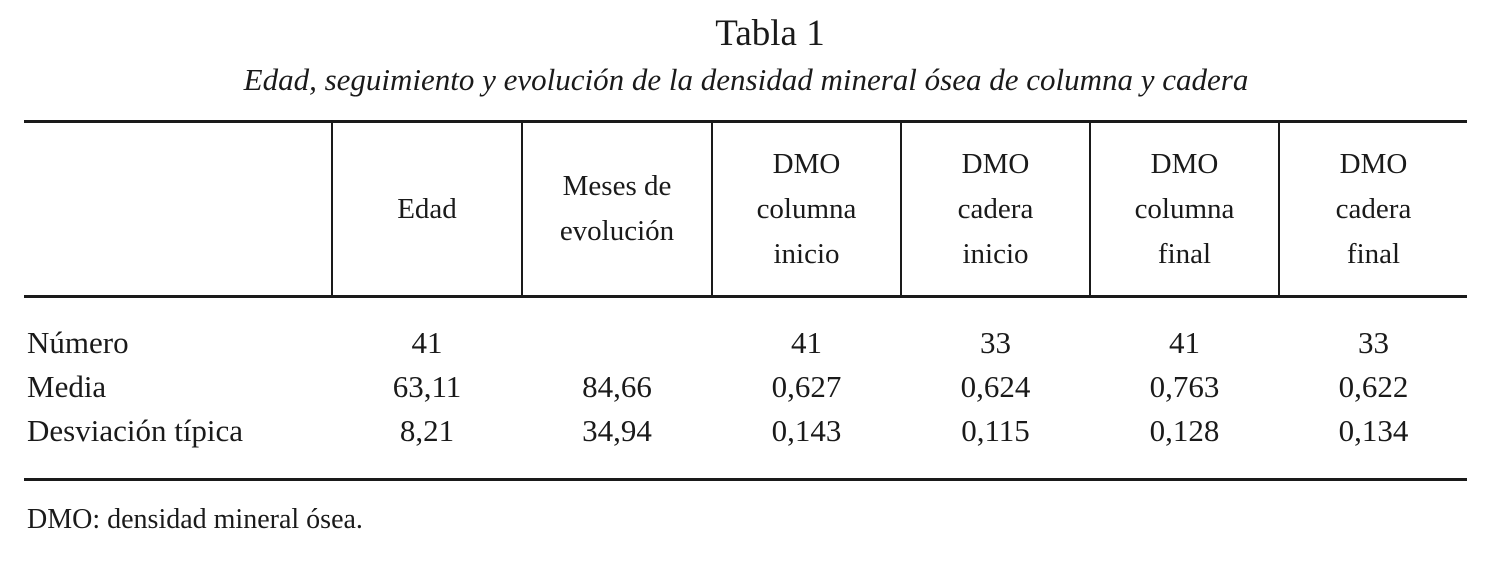  What do you see at coordinates (745, 479) in the screenshot?
I see `bottom-rule` at bounding box center [745, 479].